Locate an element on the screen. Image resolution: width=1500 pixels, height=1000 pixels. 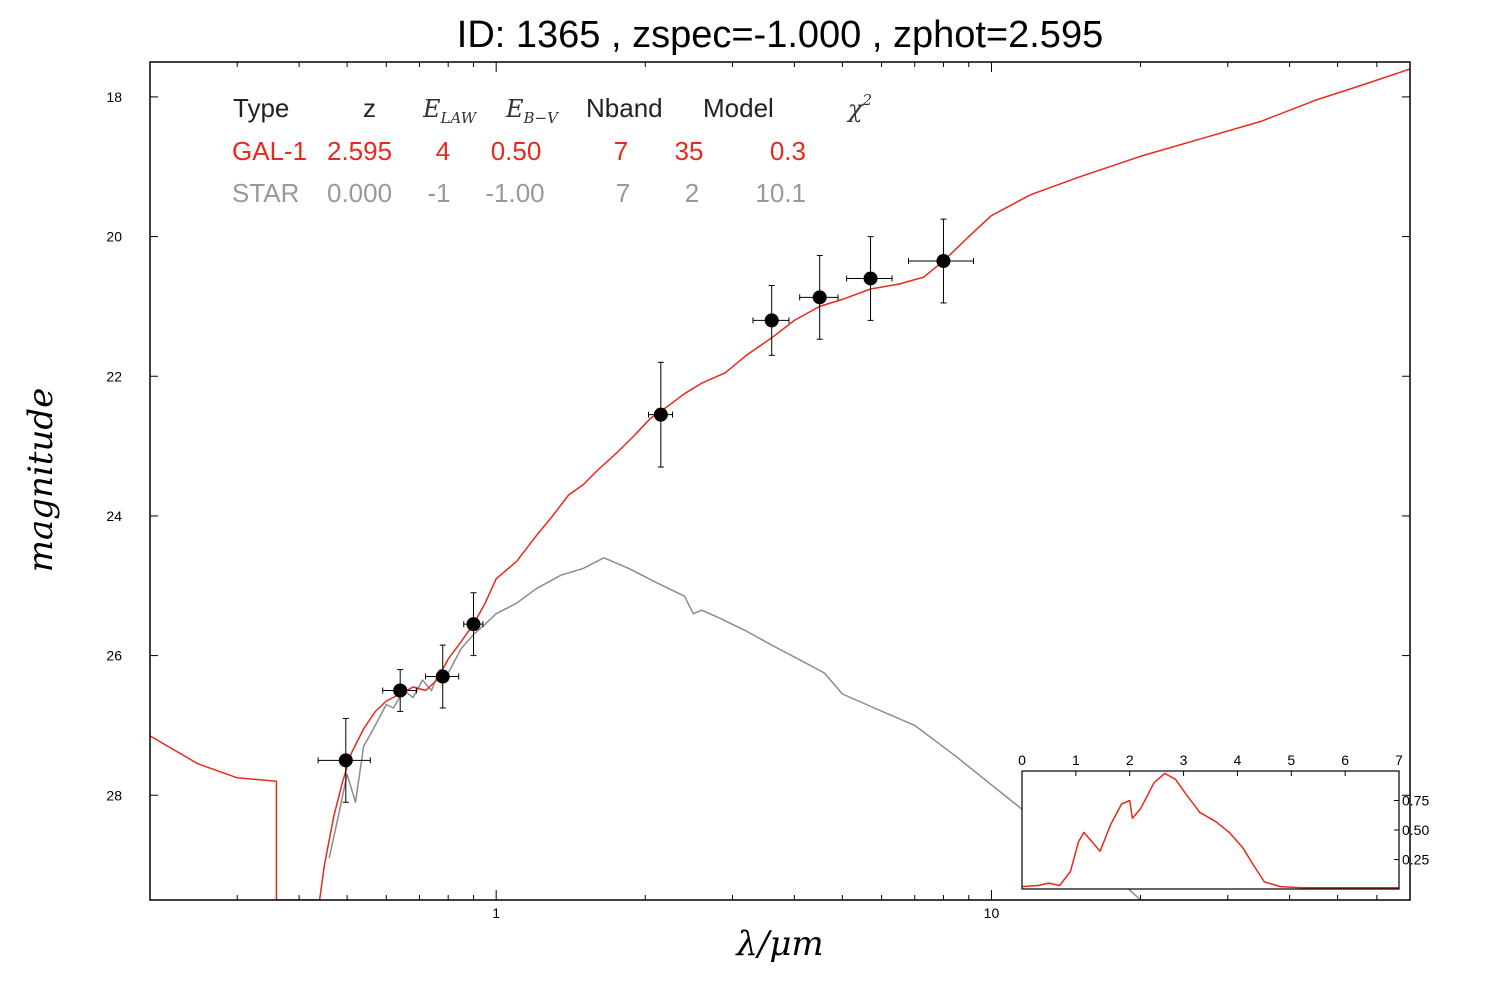
inset-series is located at coordinates (1210, 830).